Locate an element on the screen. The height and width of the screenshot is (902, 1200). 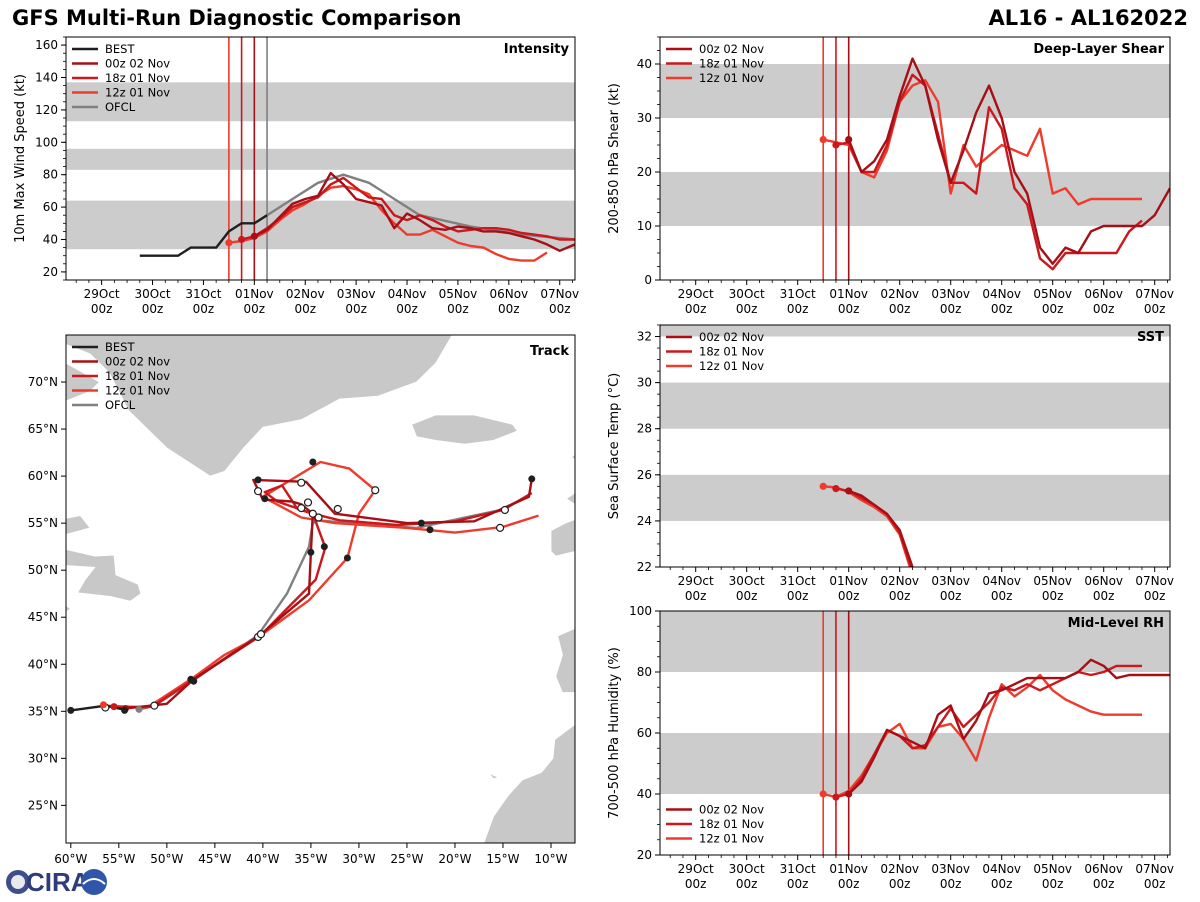
hebrides-landmass is located at coordinates (570, 498).